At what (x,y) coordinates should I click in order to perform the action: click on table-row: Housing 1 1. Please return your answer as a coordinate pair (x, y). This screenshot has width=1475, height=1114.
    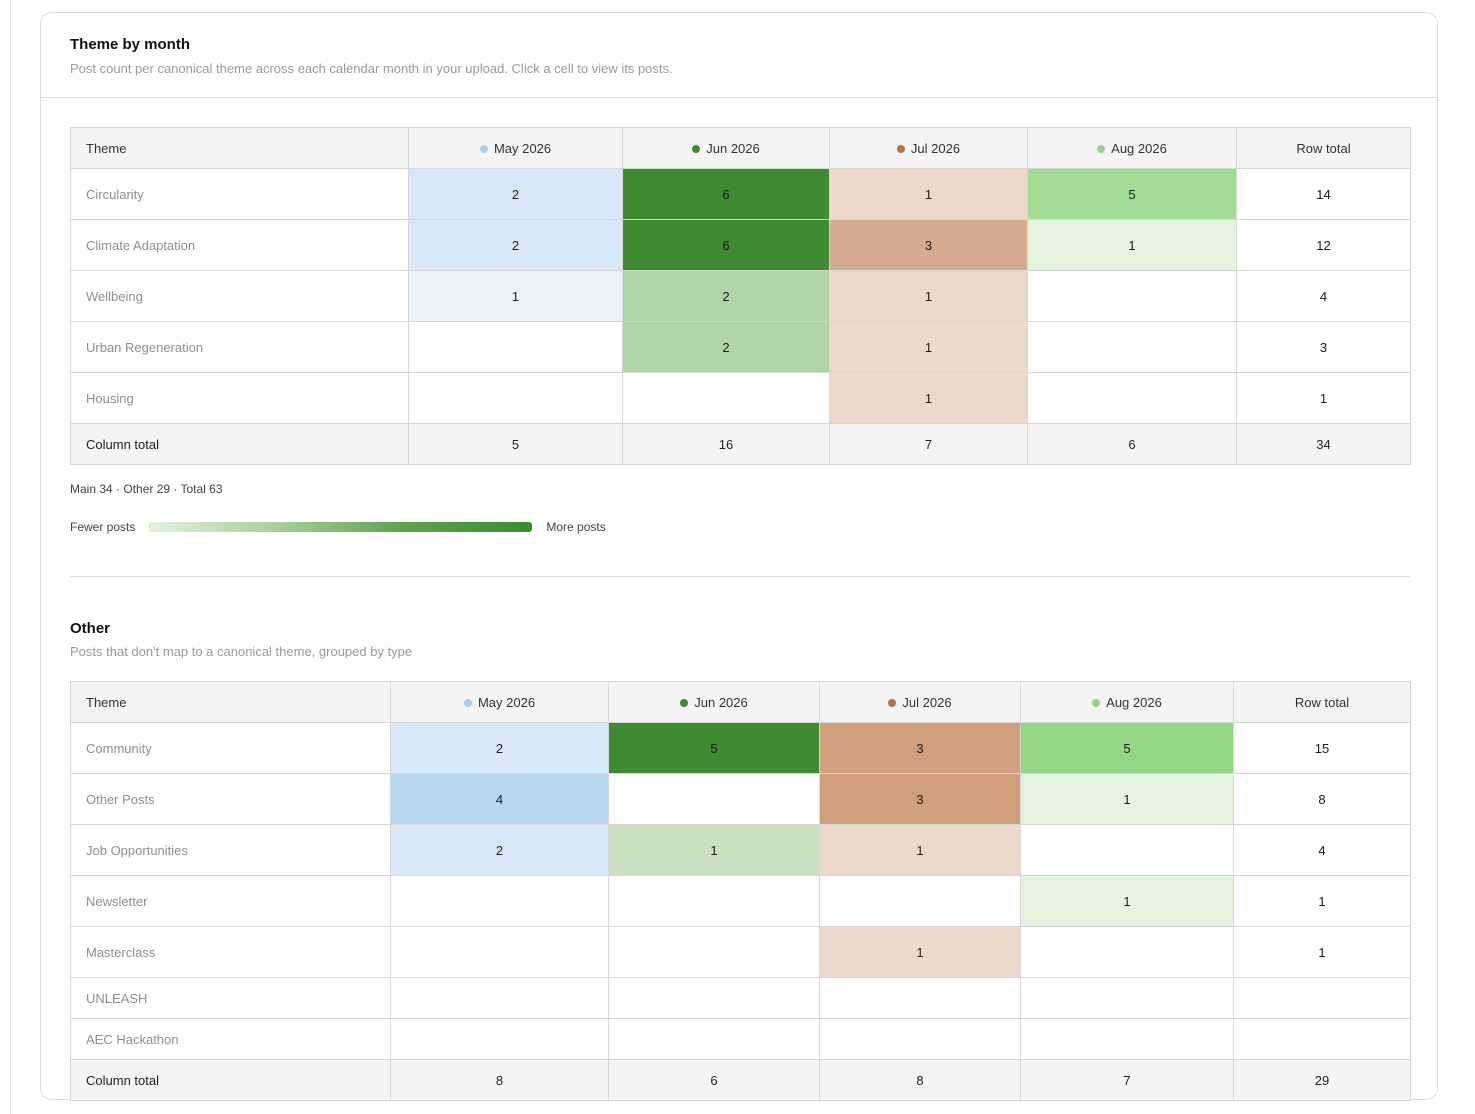
    Looking at the image, I should click on (740, 398).